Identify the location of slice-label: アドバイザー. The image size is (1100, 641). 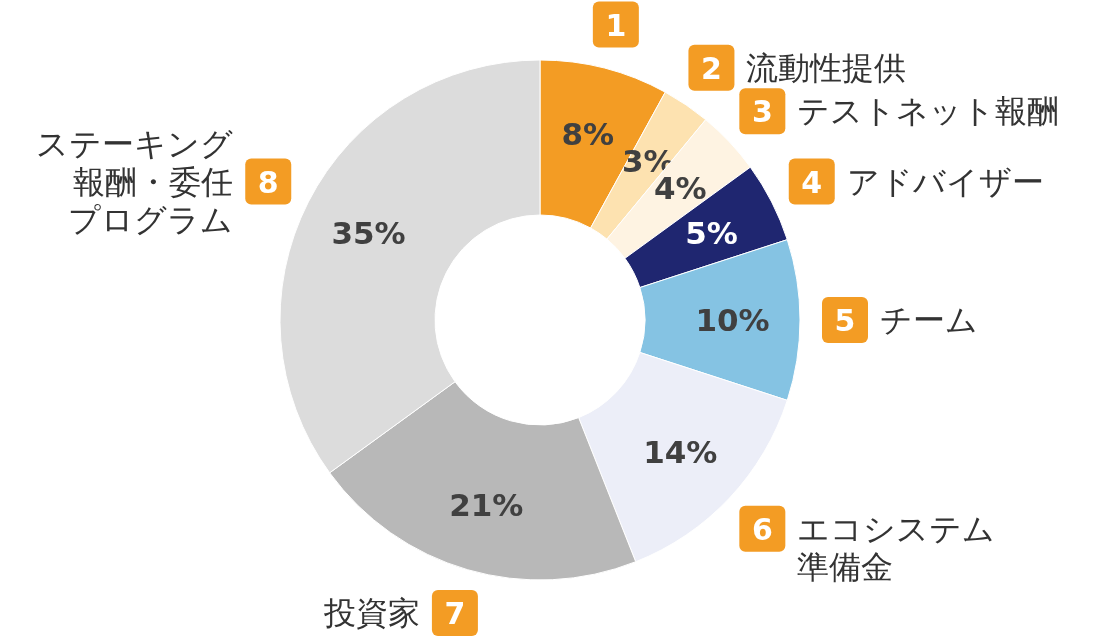
(945, 181).